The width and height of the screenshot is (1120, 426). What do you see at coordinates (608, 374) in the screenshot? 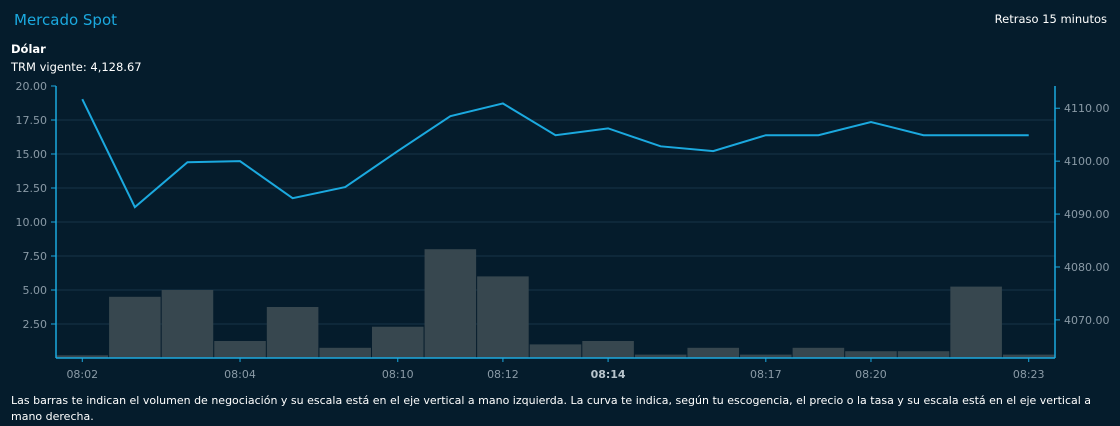
I see `x-tick-label: 08:14` at bounding box center [608, 374].